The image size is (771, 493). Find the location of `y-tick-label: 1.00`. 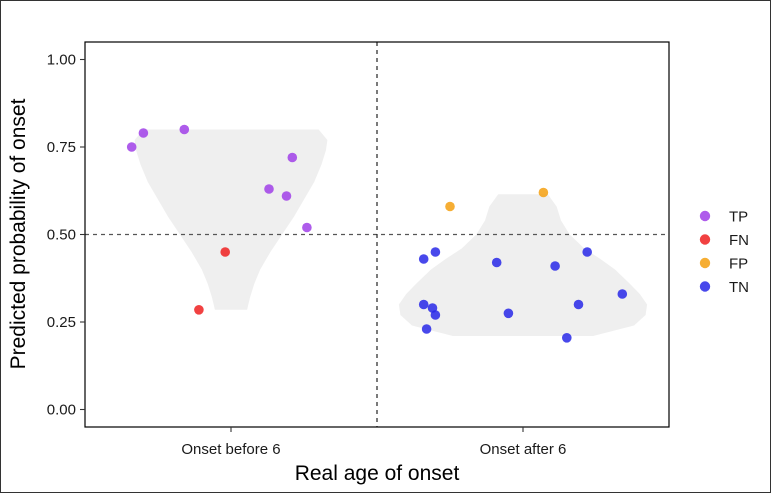

y-tick-label: 1.00 is located at coordinates (61, 60).